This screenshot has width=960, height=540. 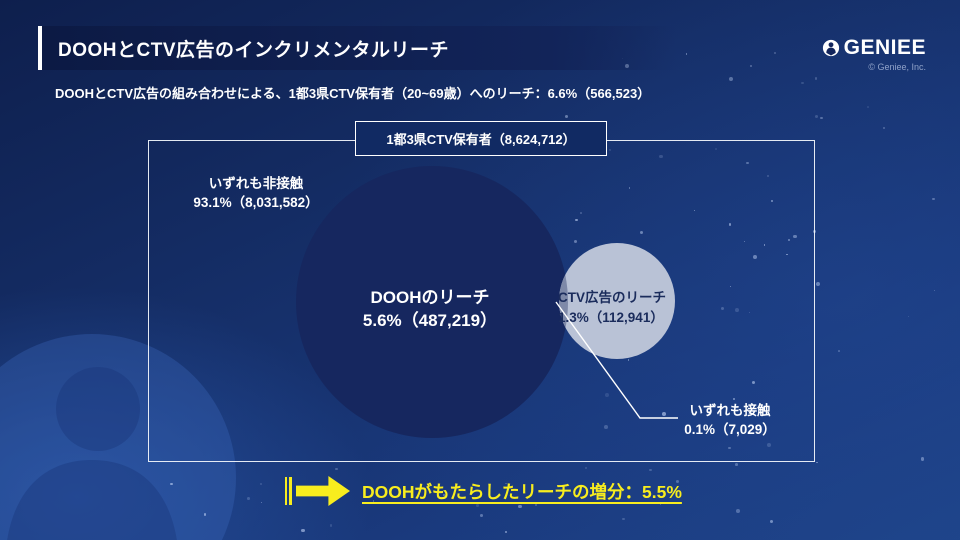 I want to click on page-title: DOOHとCTV広告のインクリメンタルリーチ, so click(x=254, y=50).